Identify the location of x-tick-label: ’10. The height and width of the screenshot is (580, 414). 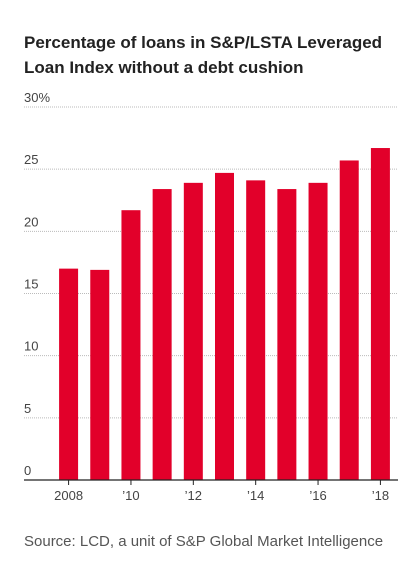
(130, 495).